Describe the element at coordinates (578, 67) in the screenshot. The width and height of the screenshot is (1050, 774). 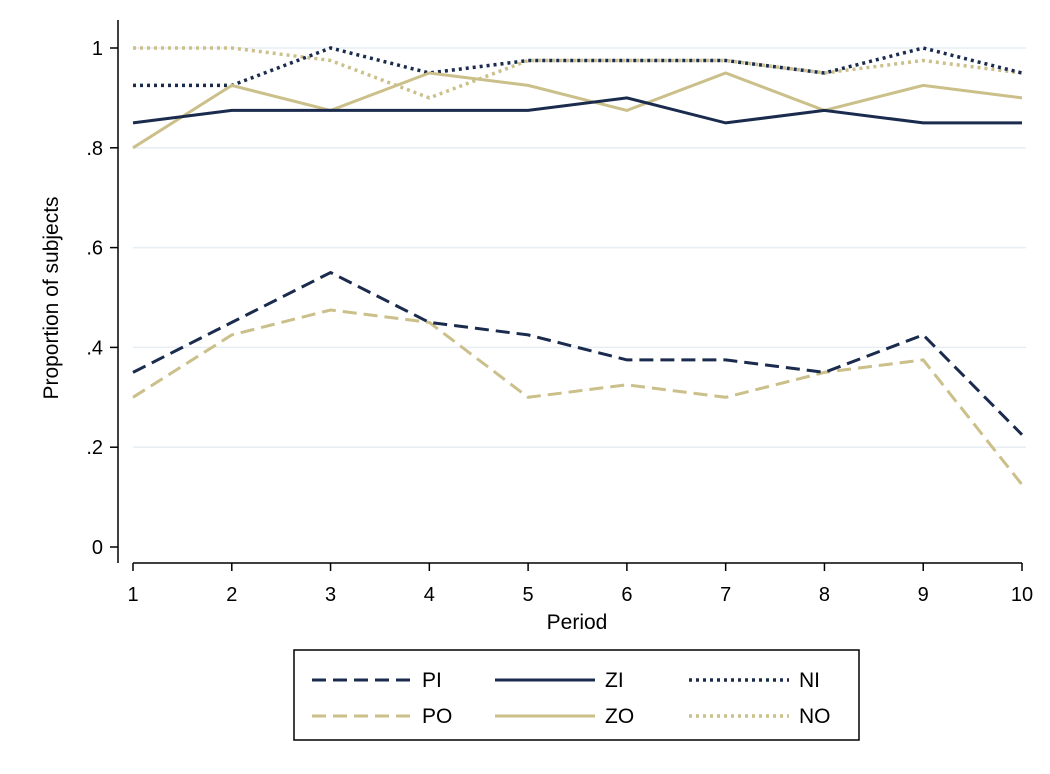
I see `series-line-ni` at that location.